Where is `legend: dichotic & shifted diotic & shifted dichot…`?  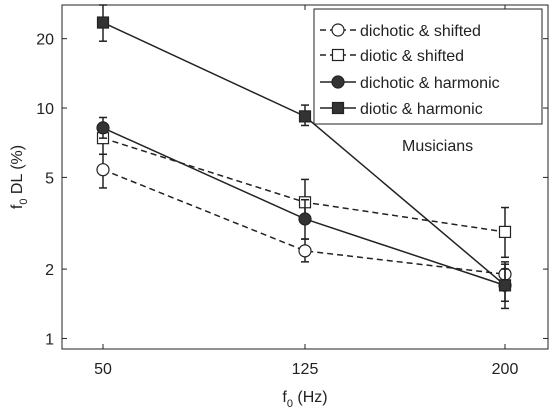
legend: dichotic & shifted diotic & shifted dichot… is located at coordinates (428, 66).